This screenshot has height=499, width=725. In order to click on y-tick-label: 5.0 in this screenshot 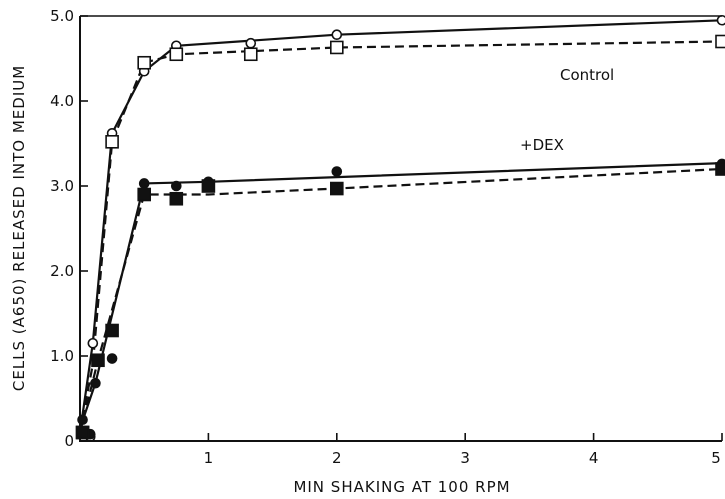, I will do `click(62, 16)`.